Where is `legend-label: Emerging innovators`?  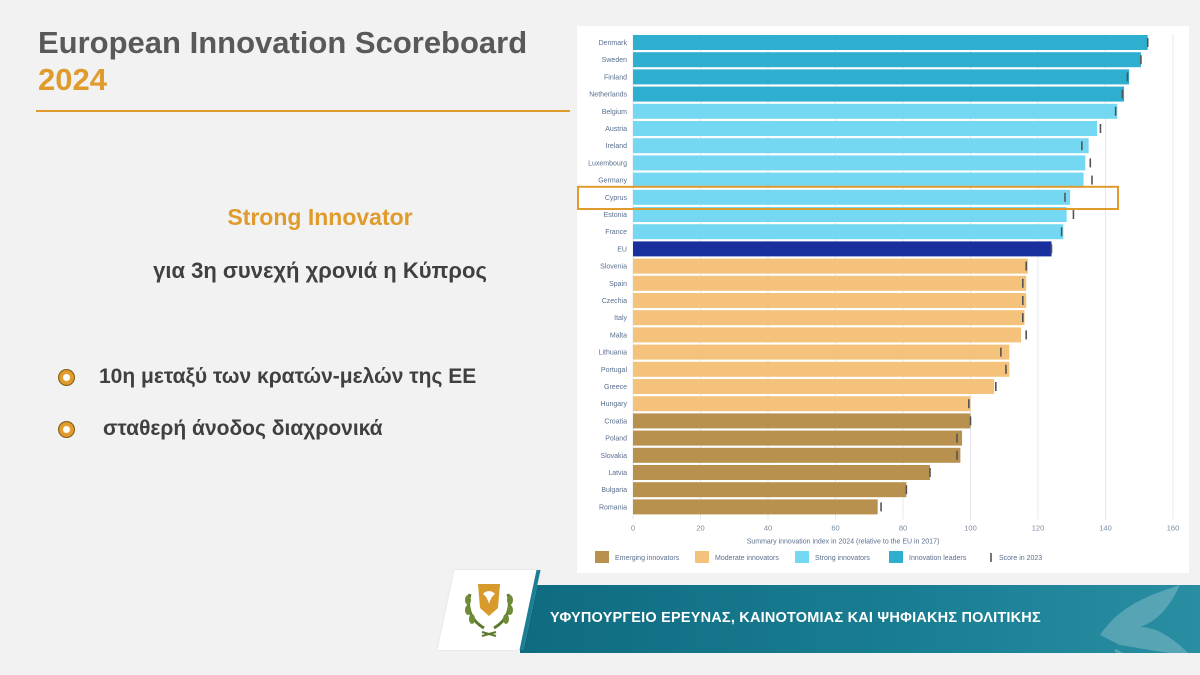 legend-label: Emerging innovators is located at coordinates (647, 558).